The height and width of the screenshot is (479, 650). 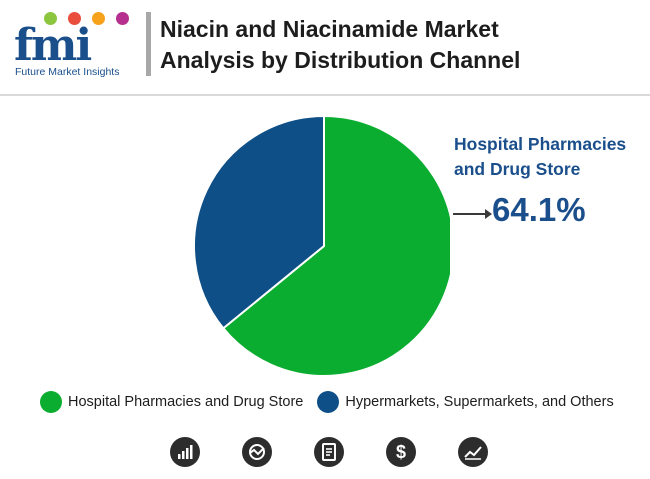 I want to click on trend-icon, so click(x=473, y=452).